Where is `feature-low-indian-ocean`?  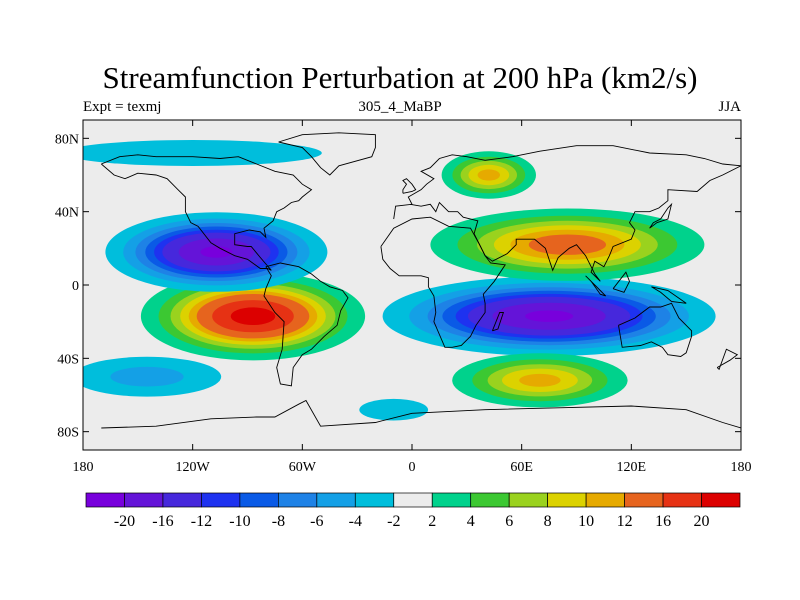 feature-low-indian-ocean is located at coordinates (549, 316).